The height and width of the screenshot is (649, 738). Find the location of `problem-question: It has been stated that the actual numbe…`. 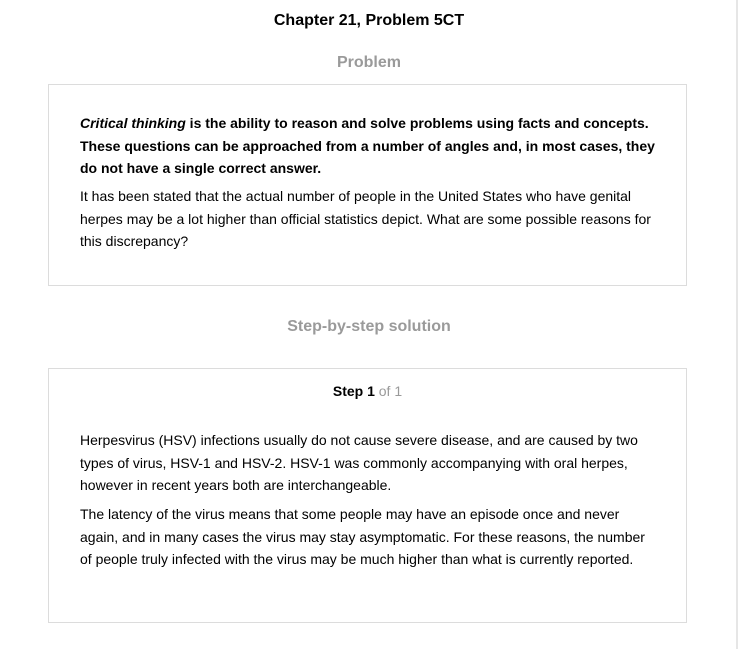

problem-question: It has been stated that the actual numbe… is located at coordinates (365, 218).